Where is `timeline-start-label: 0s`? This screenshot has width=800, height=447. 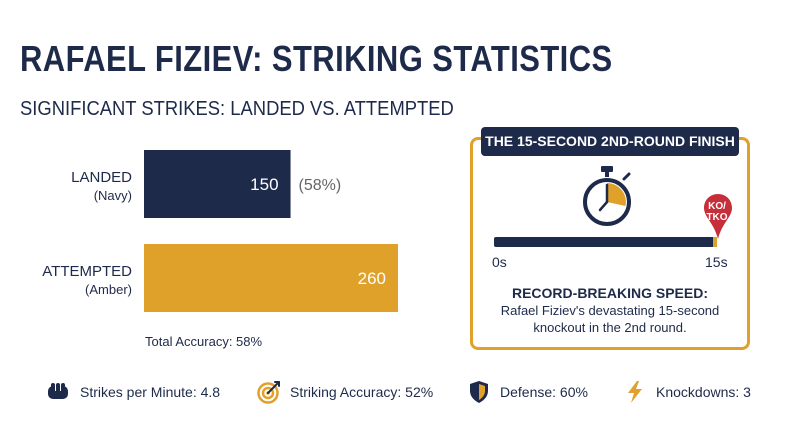
timeline-start-label: 0s is located at coordinates (499, 262).